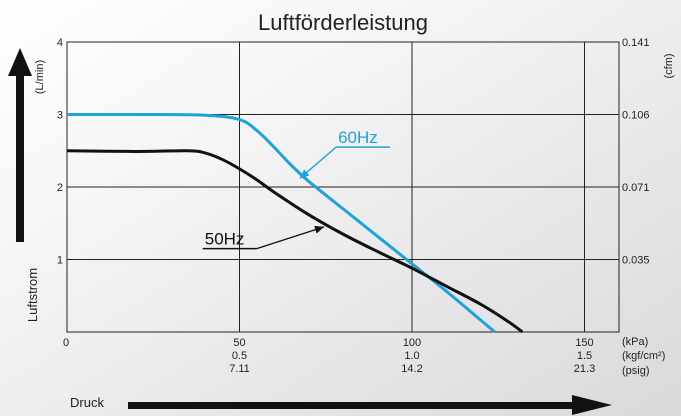  Describe the element at coordinates (411, 369) in the screenshot. I see `x-tick-psig-label: 14.2` at that location.